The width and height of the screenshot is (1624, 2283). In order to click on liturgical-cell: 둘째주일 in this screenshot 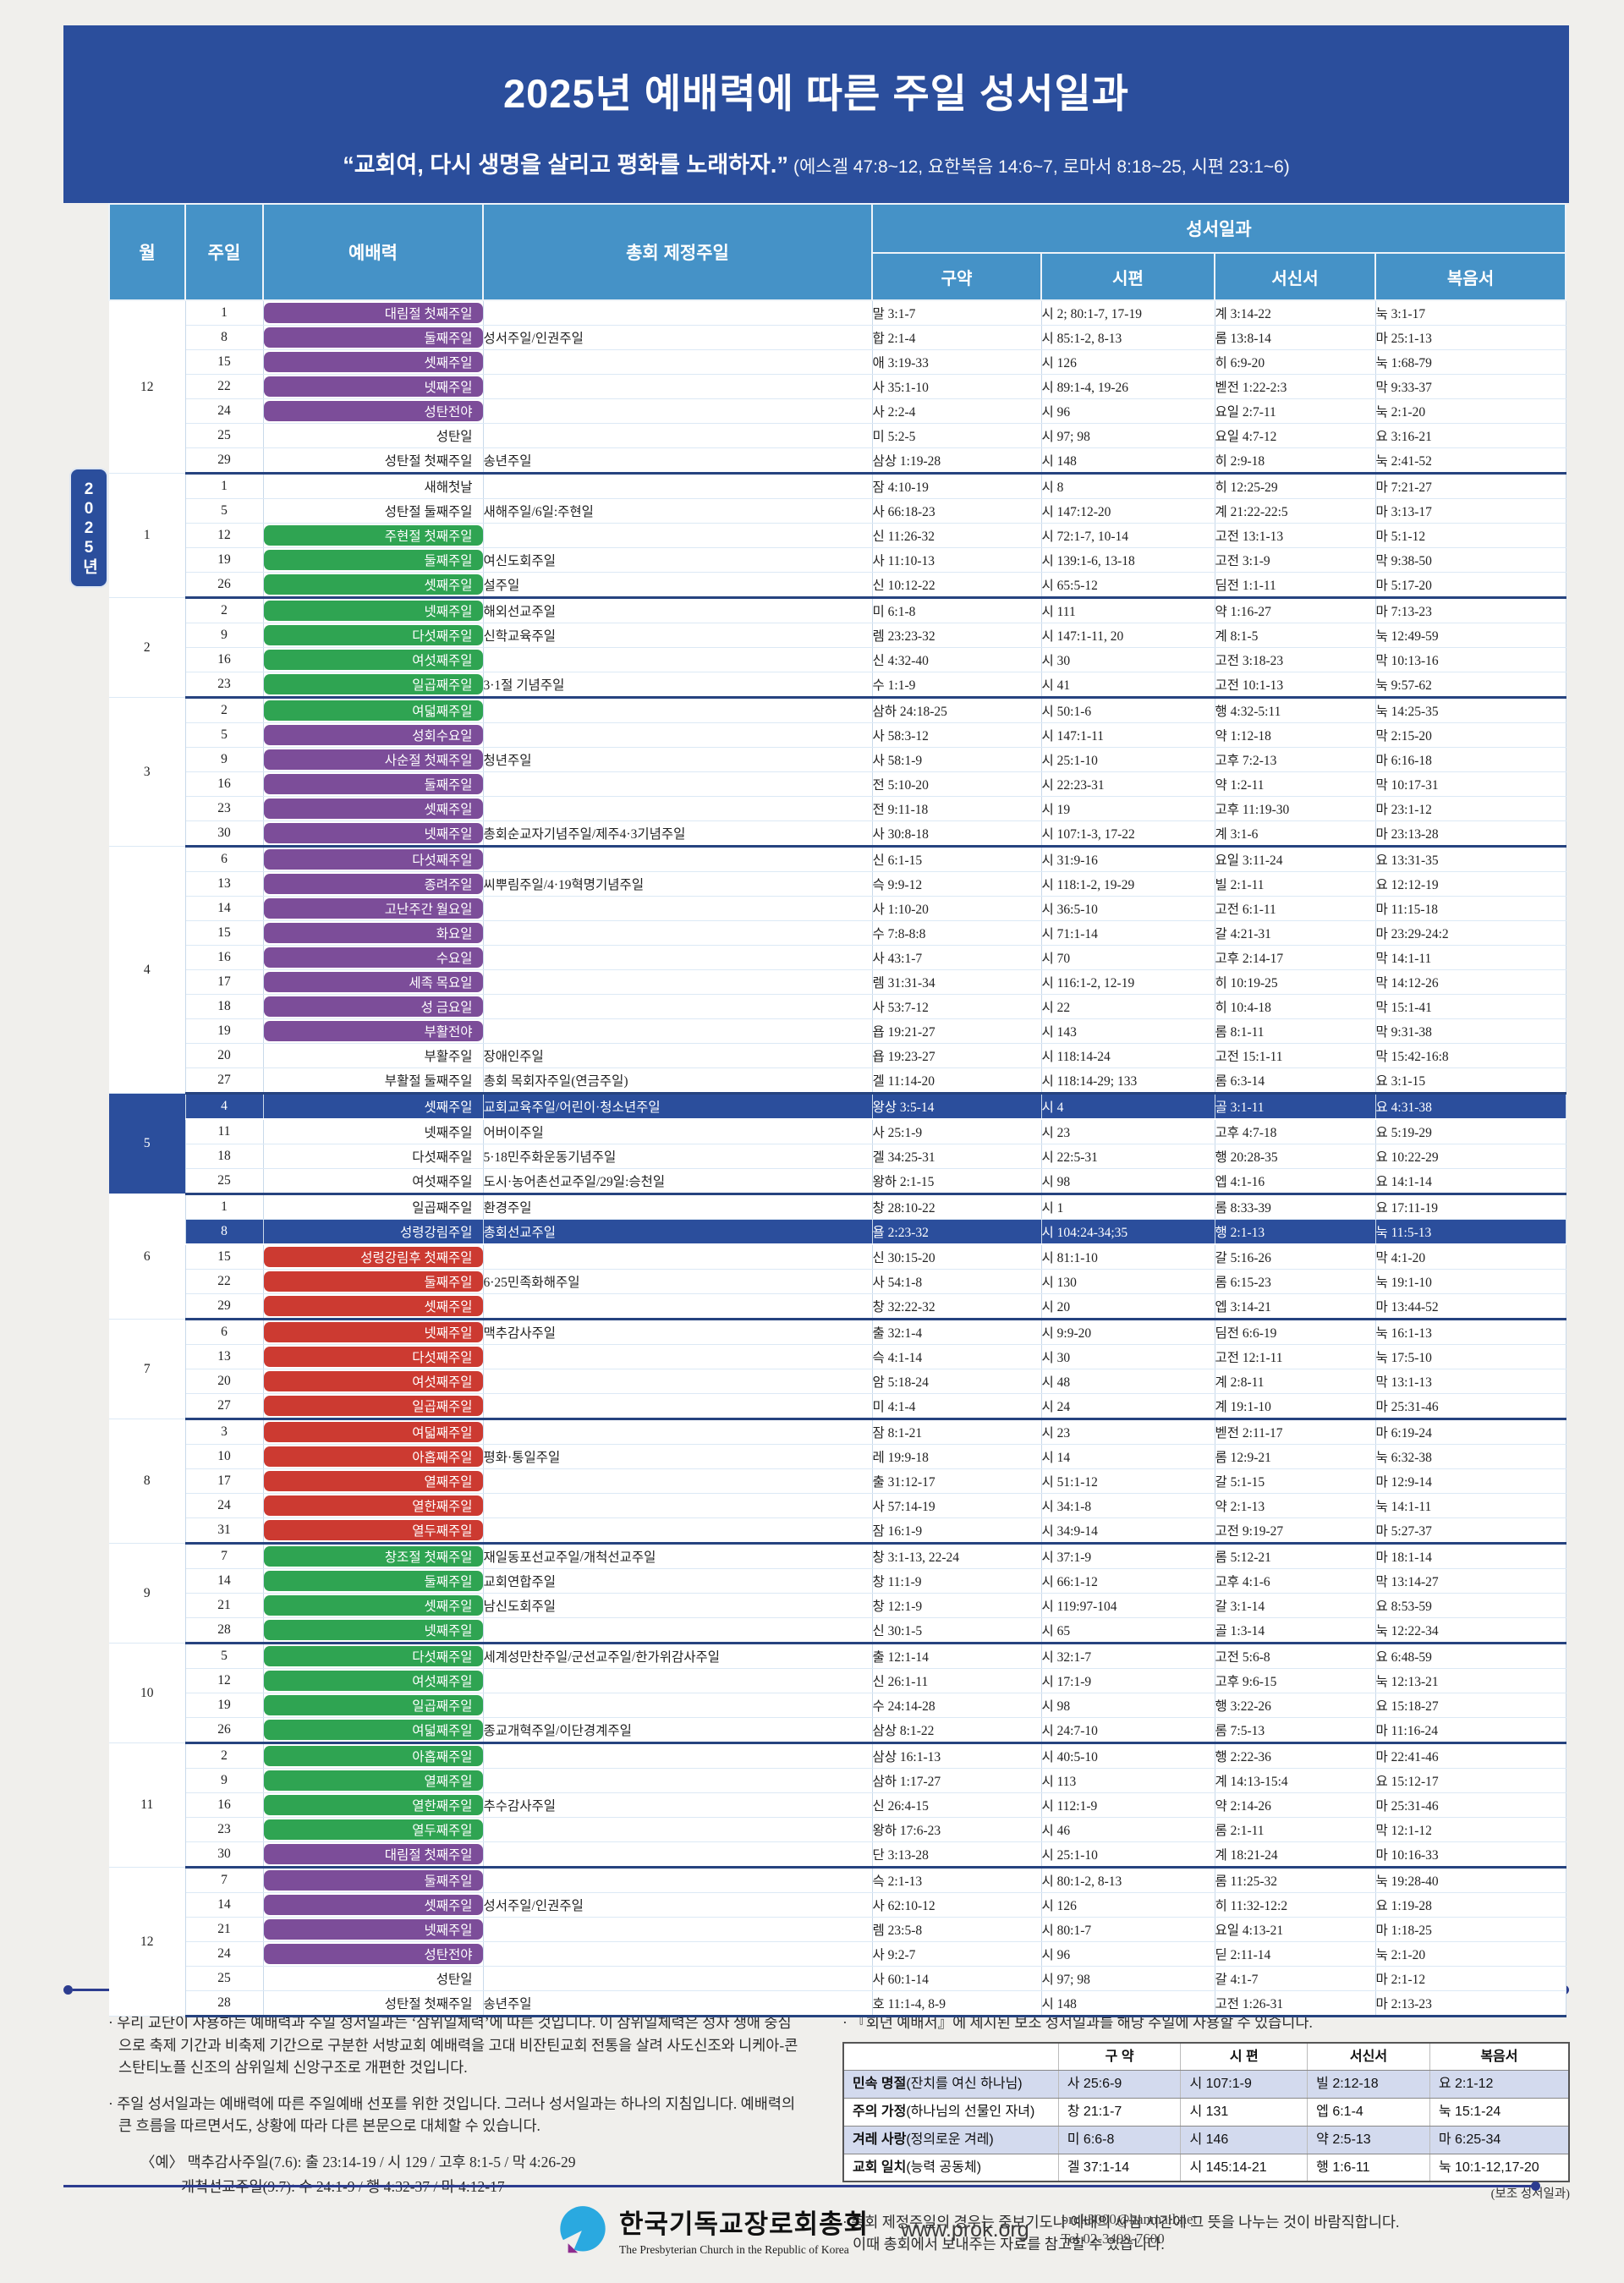, I will do `click(373, 1880)`.